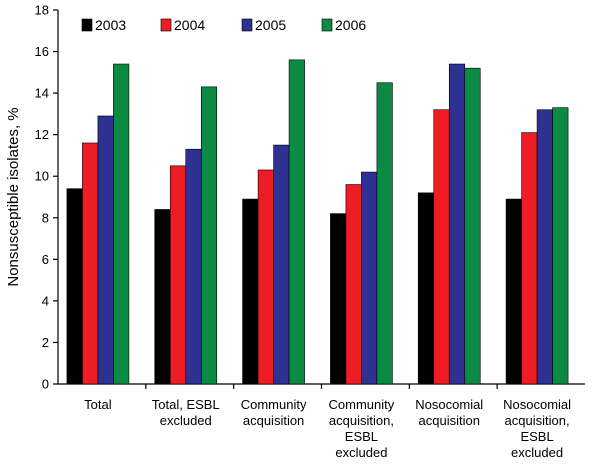  What do you see at coordinates (327, 25) in the screenshot?
I see `legend-swatch-2006` at bounding box center [327, 25].